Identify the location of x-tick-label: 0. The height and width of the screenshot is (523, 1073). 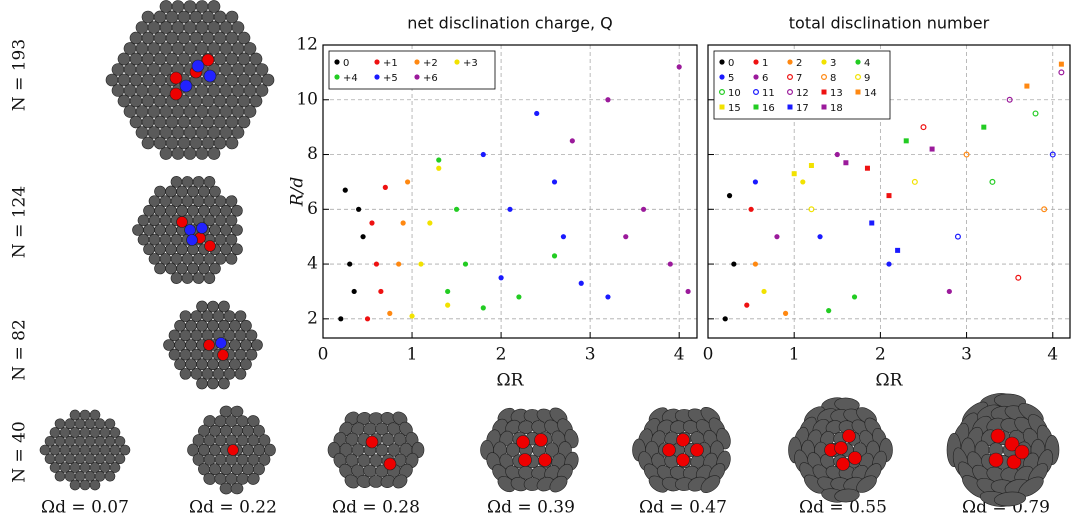
(323, 355).